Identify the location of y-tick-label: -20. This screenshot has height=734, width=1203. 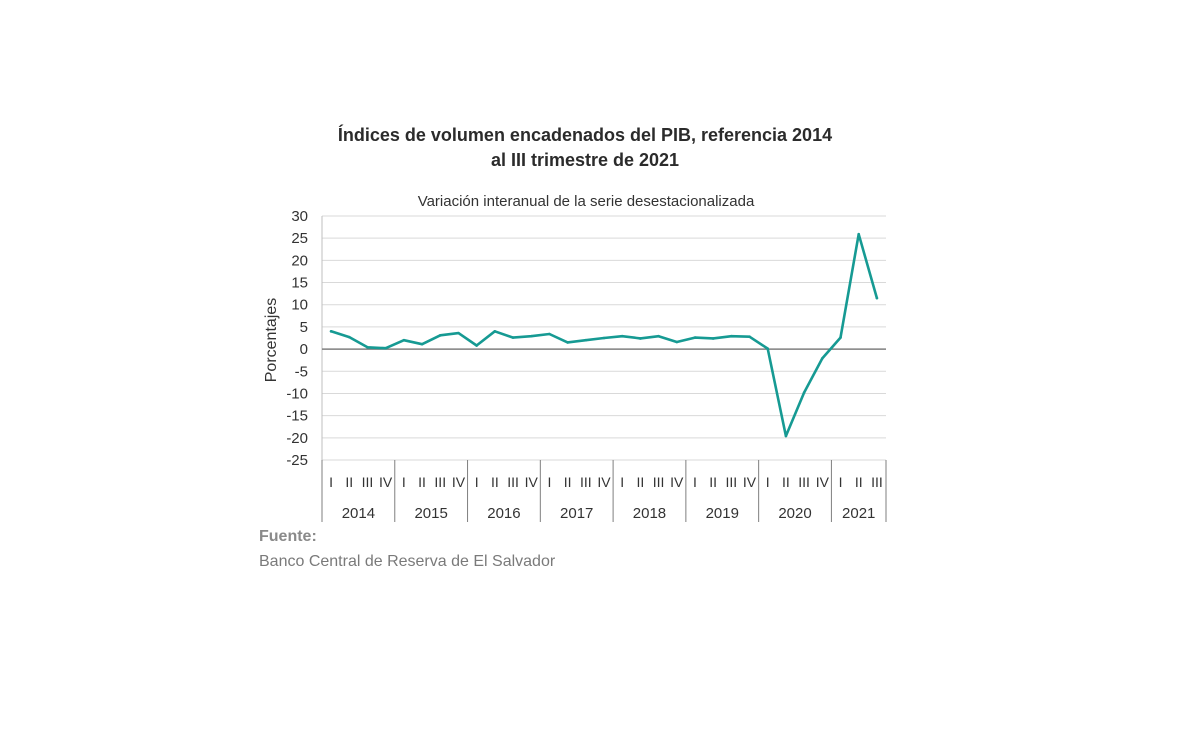
(297, 438).